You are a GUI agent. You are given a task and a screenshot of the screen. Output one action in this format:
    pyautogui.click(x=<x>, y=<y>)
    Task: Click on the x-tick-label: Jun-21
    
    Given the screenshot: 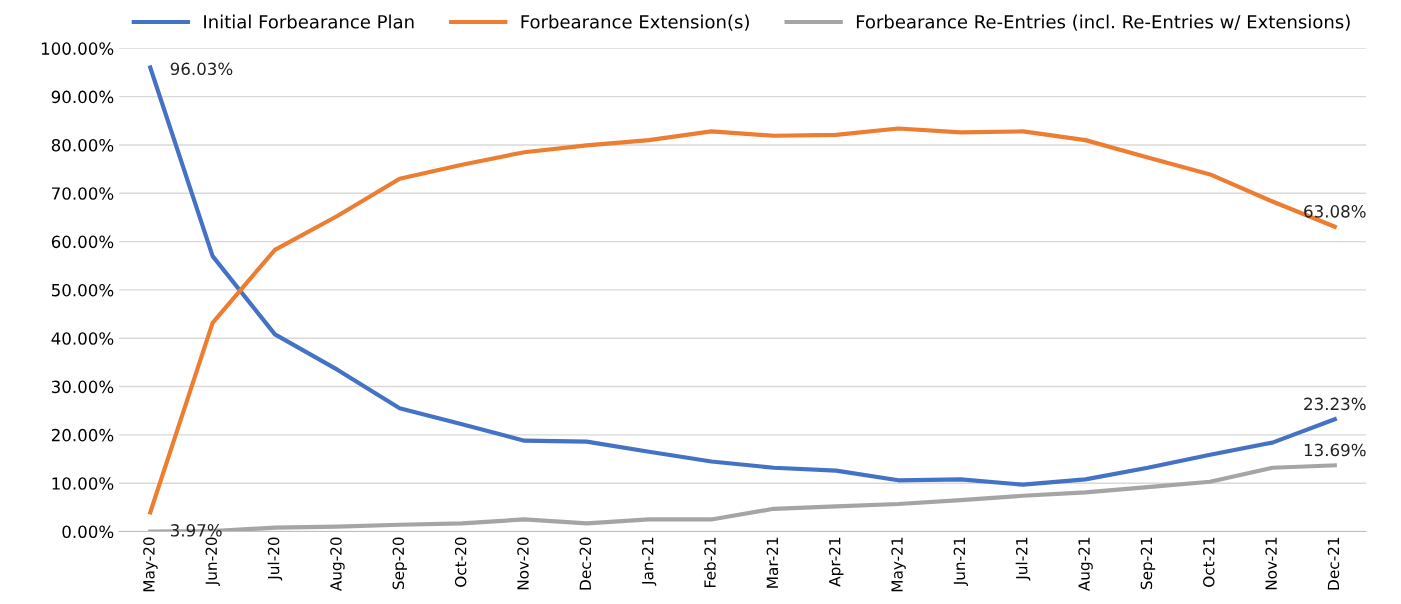 What is the action you would take?
    pyautogui.click(x=961, y=561)
    